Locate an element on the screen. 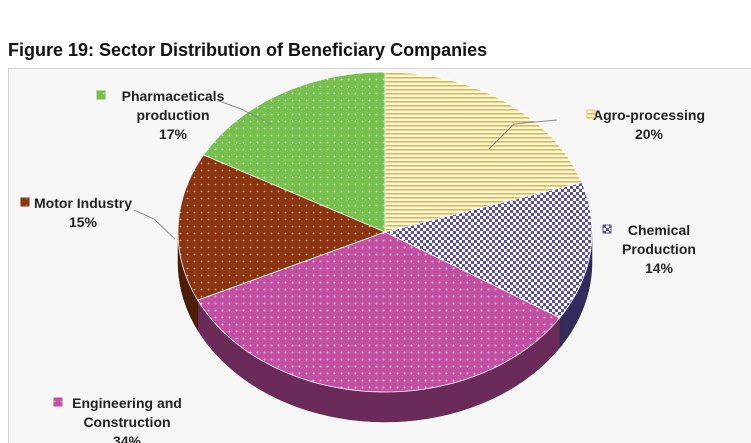 The image size is (751, 443). label-chemical-production: Chemical Production 14% is located at coordinates (649, 249).